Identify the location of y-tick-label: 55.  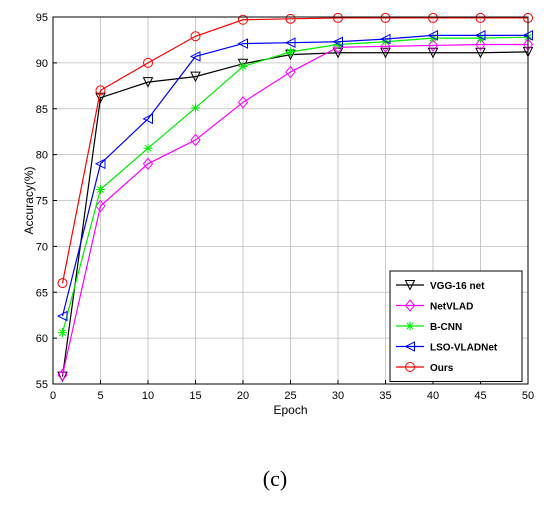
(42, 385).